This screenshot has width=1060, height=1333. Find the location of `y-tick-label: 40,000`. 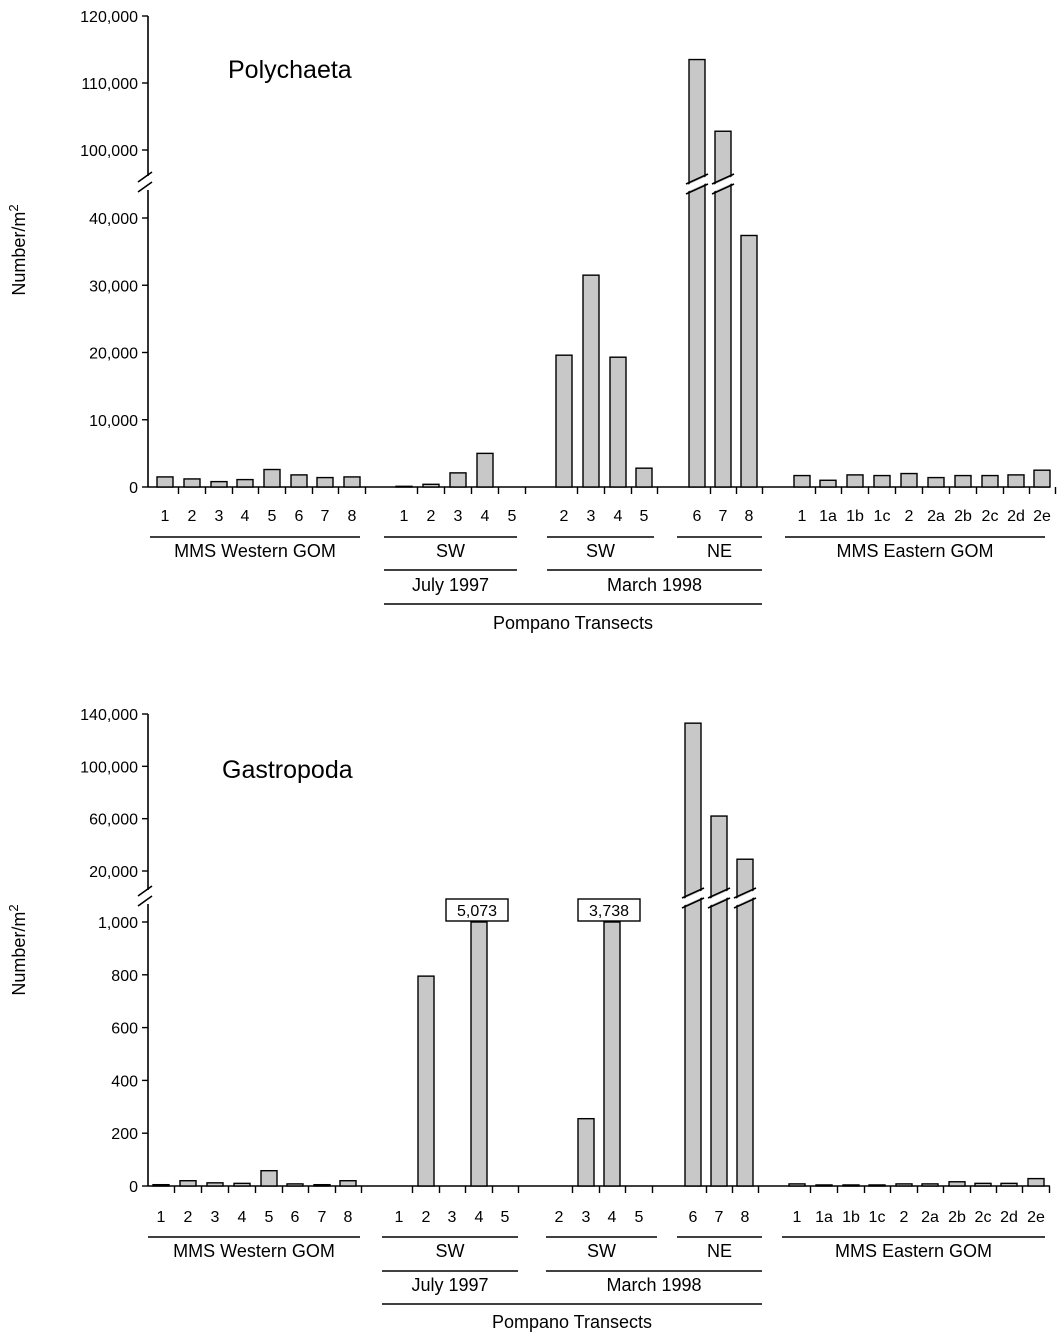

y-tick-label: 40,000 is located at coordinates (113, 219).